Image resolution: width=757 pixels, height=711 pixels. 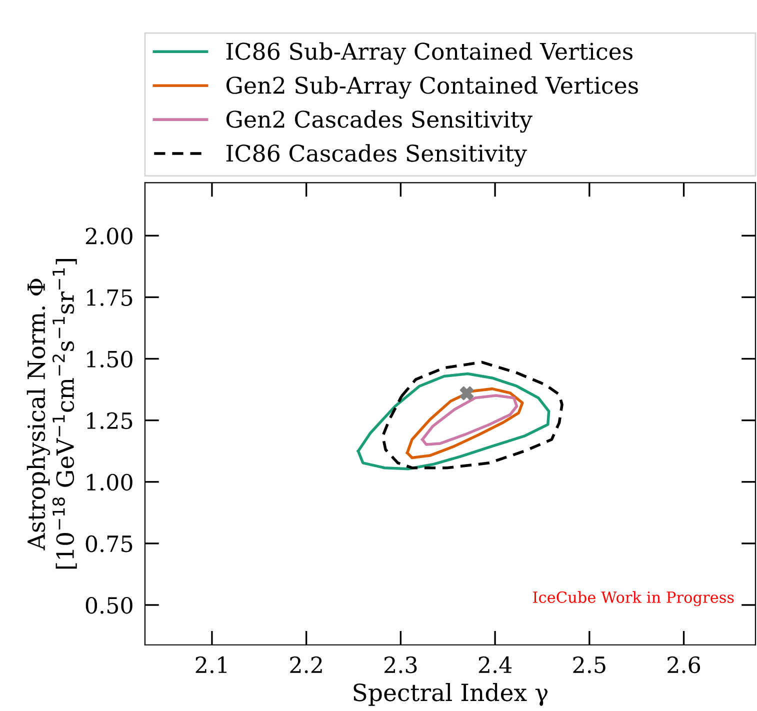 What do you see at coordinates (684, 665) in the screenshot?
I see `x-tick-label: 2.6` at bounding box center [684, 665].